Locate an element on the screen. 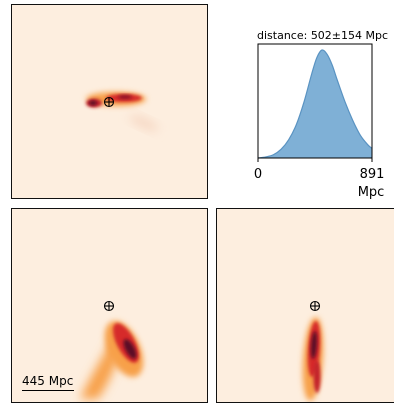  probability-blob-bottom-right is located at coordinates (313, 359).